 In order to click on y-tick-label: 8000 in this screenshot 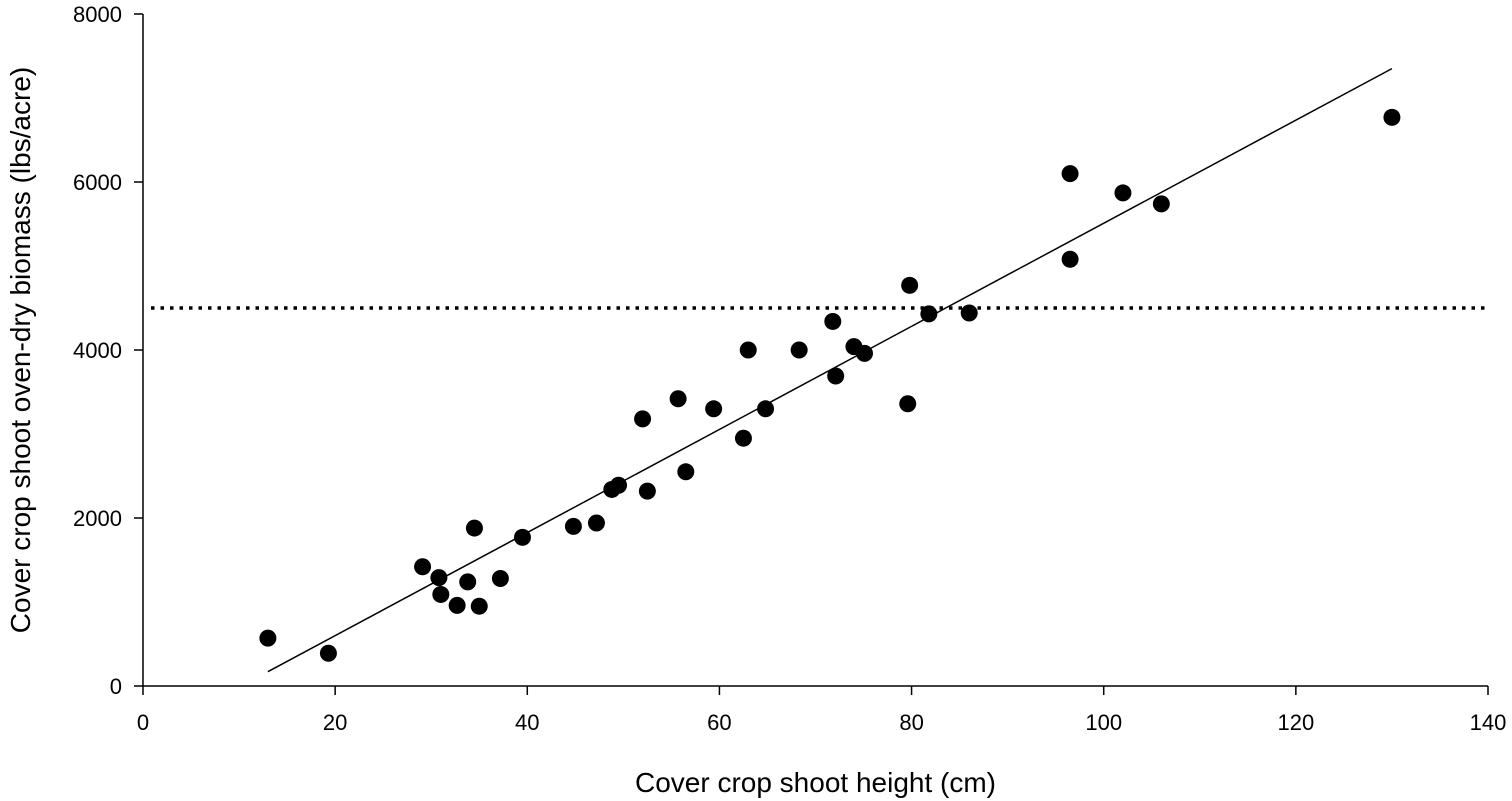, I will do `click(97, 14)`.